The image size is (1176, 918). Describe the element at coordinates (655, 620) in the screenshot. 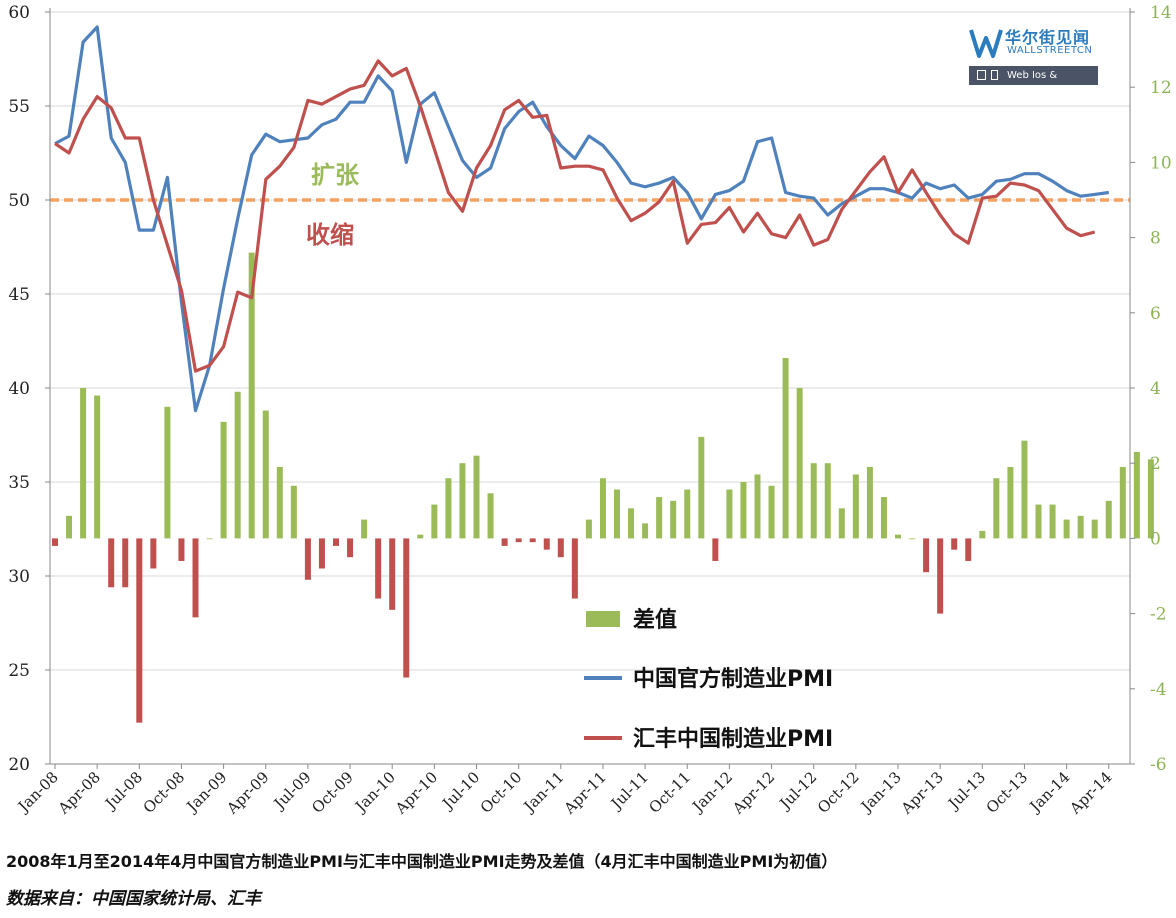

I see `legend-label-difference: 差值` at that location.